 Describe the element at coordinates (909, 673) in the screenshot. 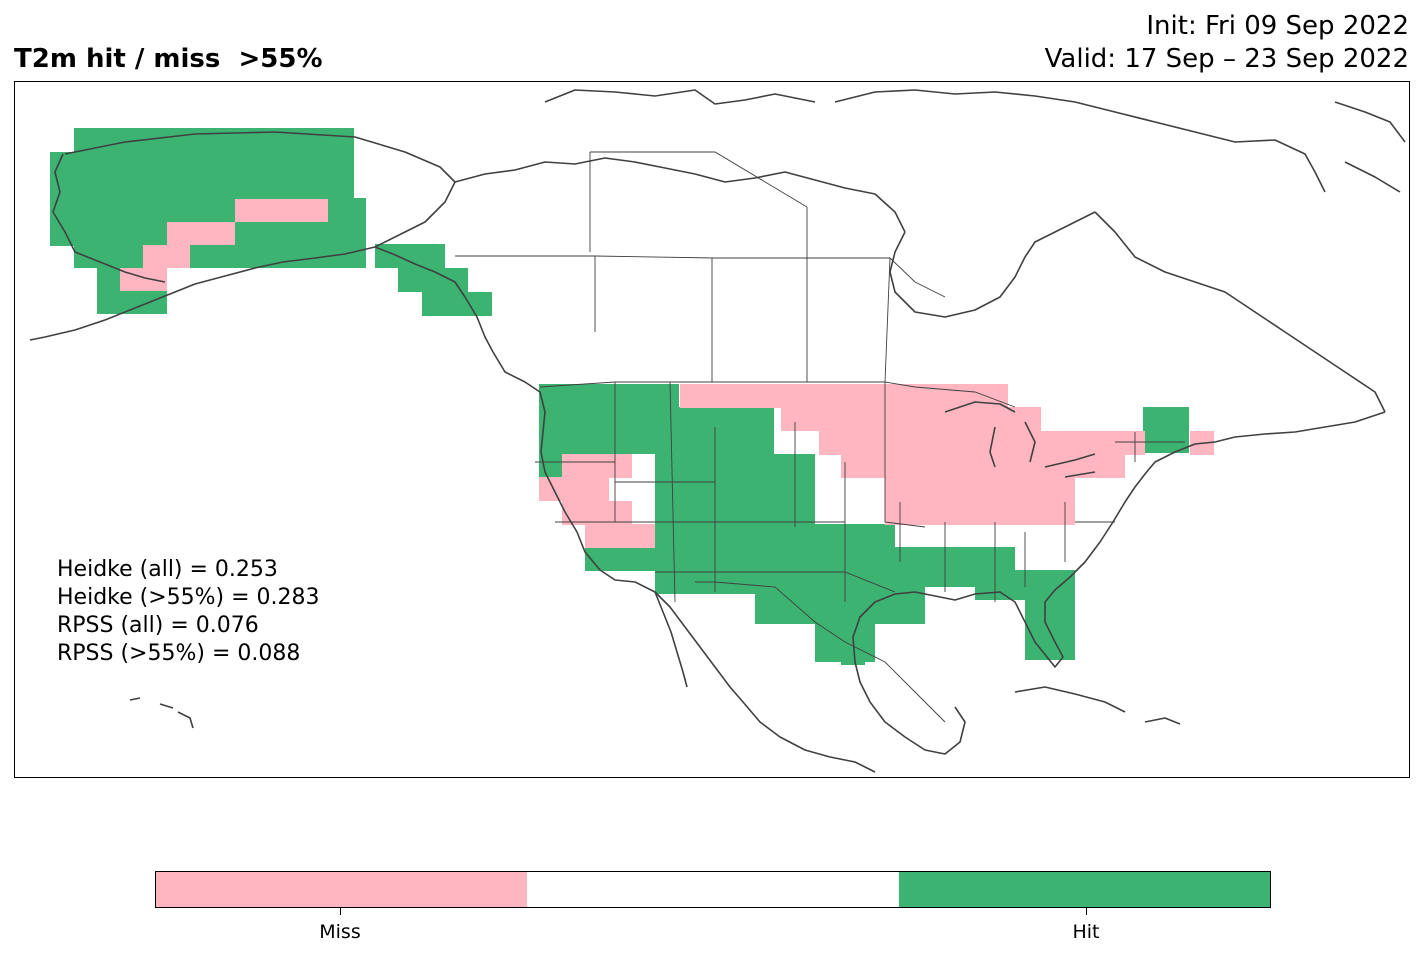

I see `gulf-coast` at that location.